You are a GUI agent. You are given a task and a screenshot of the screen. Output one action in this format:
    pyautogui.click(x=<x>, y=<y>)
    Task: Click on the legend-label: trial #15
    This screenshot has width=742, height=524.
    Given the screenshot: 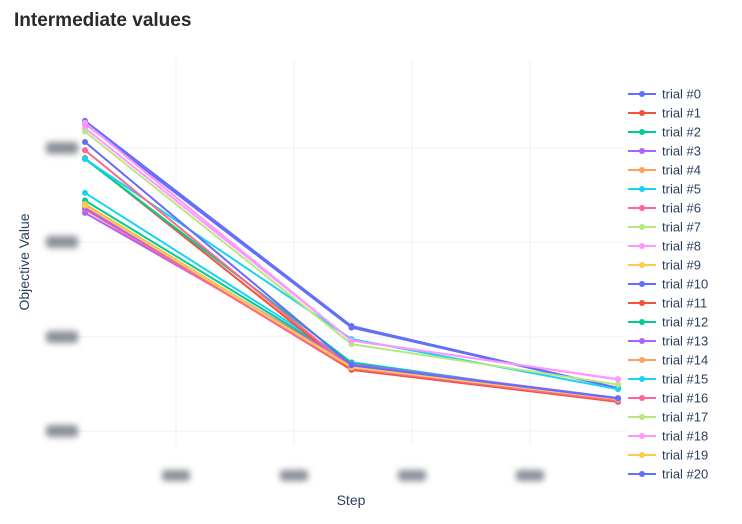 What is the action you would take?
    pyautogui.click(x=685, y=379)
    